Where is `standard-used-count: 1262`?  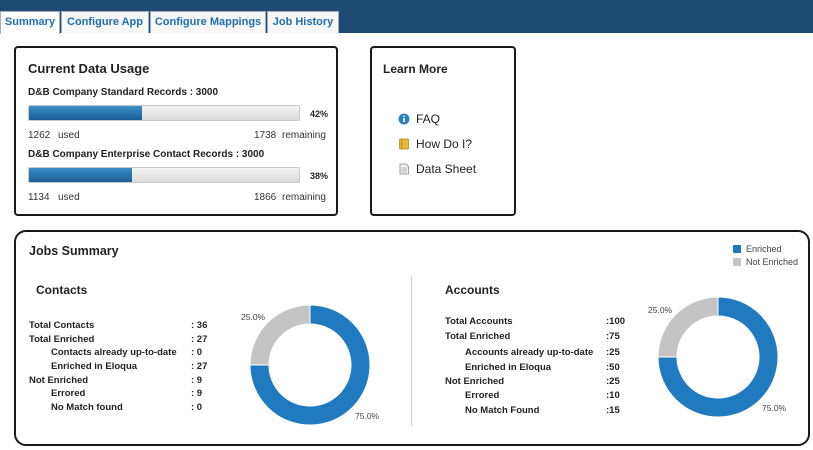 standard-used-count: 1262 is located at coordinates (39, 135).